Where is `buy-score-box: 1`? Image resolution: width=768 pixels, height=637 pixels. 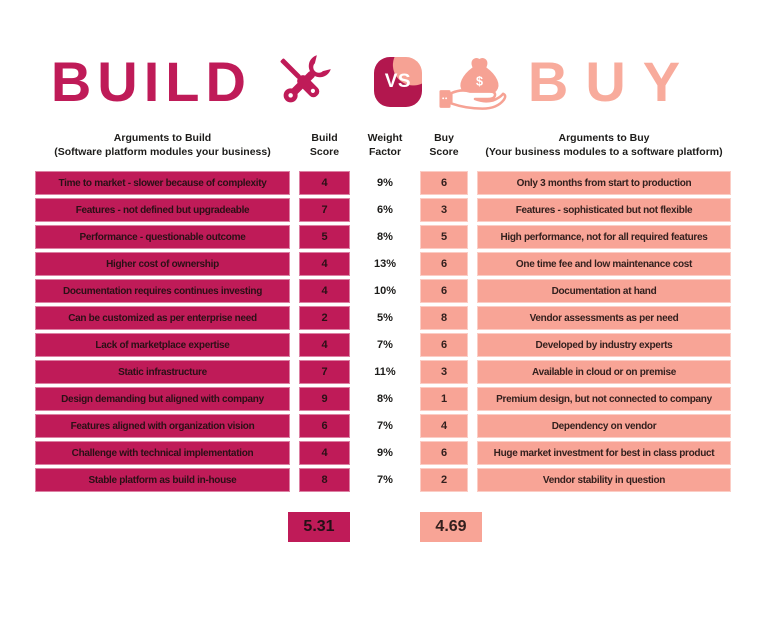 buy-score-box: 1 is located at coordinates (444, 399).